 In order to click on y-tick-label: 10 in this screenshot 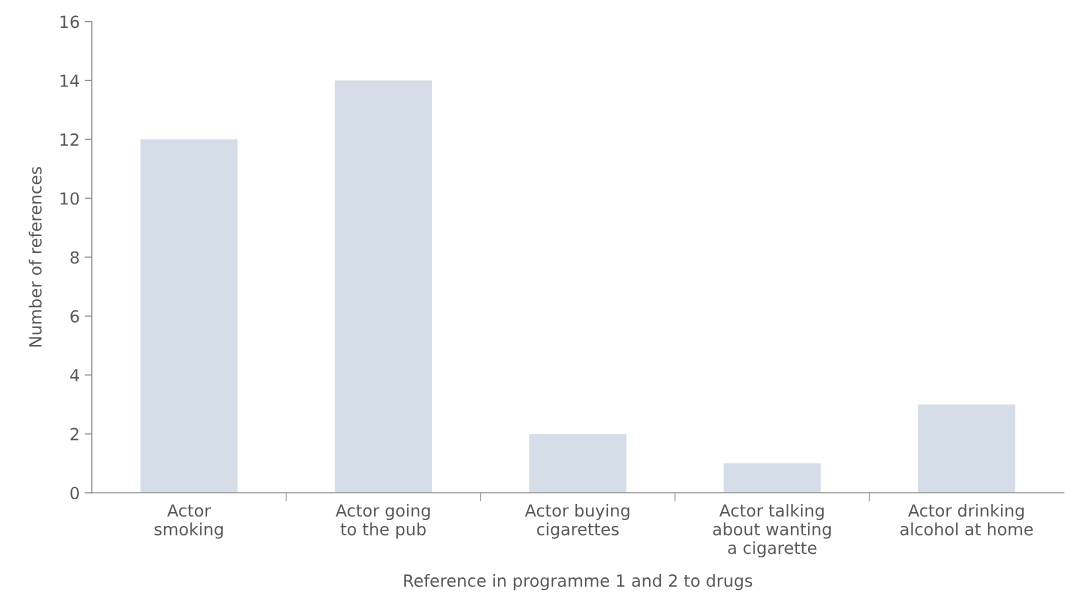, I will do `click(69, 198)`.